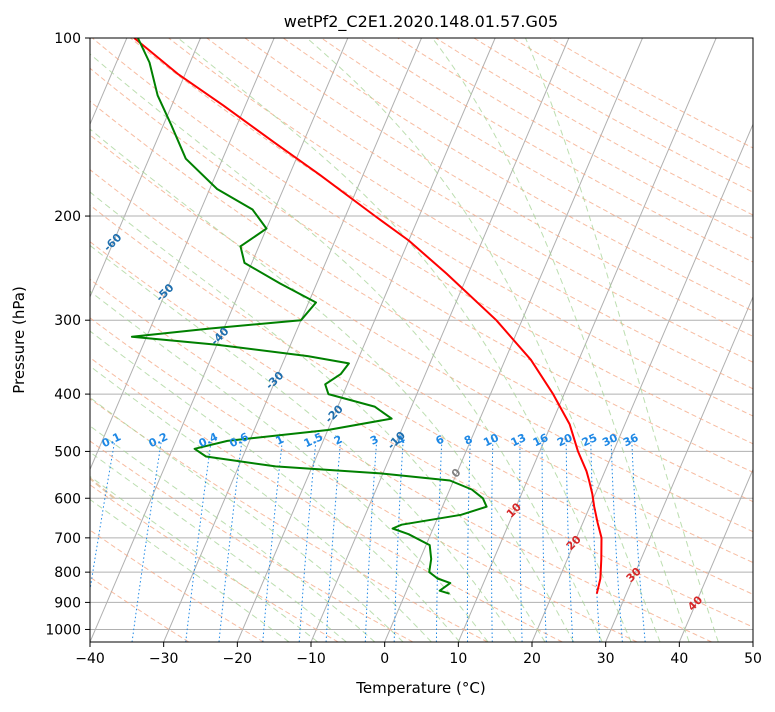 This screenshot has height=712, width=775. Describe the element at coordinates (238, 440) in the screenshot. I see `mixing-ratio-label: 0.6` at that location.